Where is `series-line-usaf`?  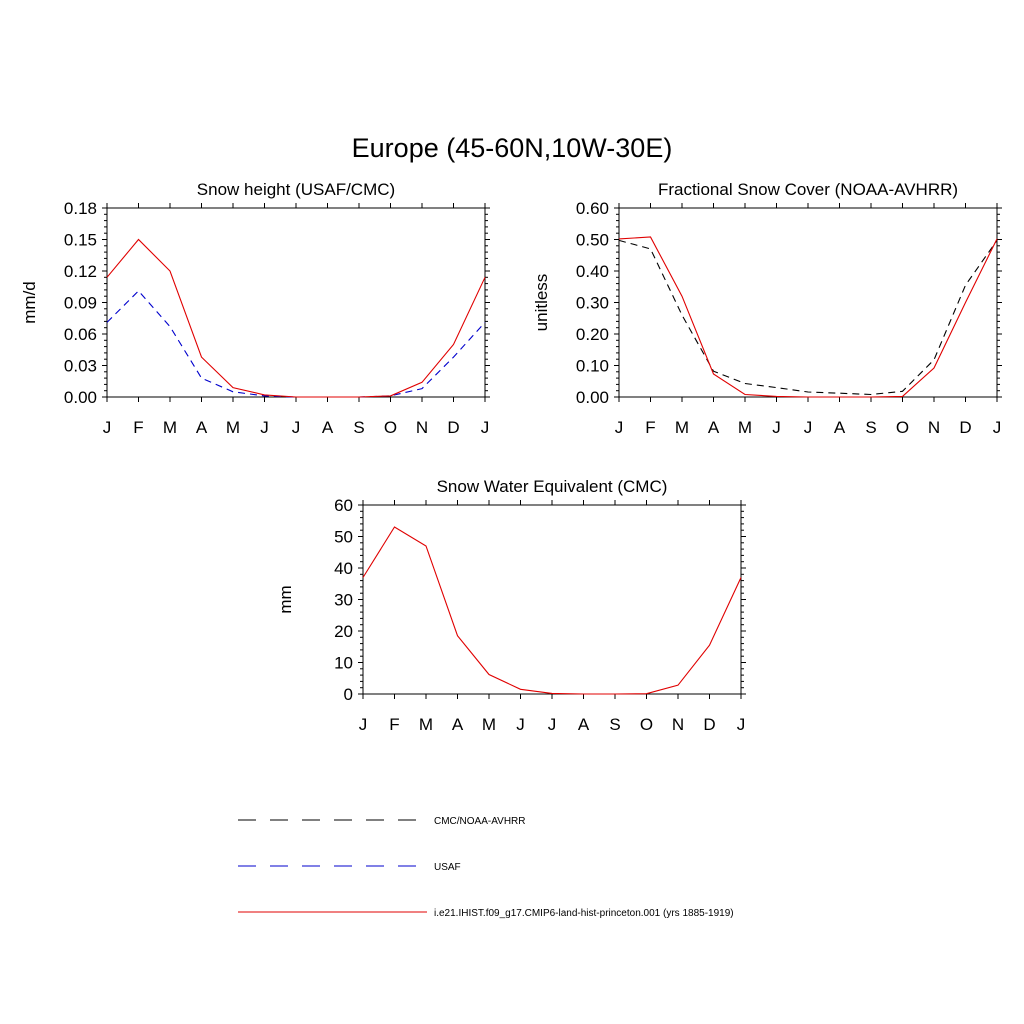
series-line-usaf is located at coordinates (296, 344).